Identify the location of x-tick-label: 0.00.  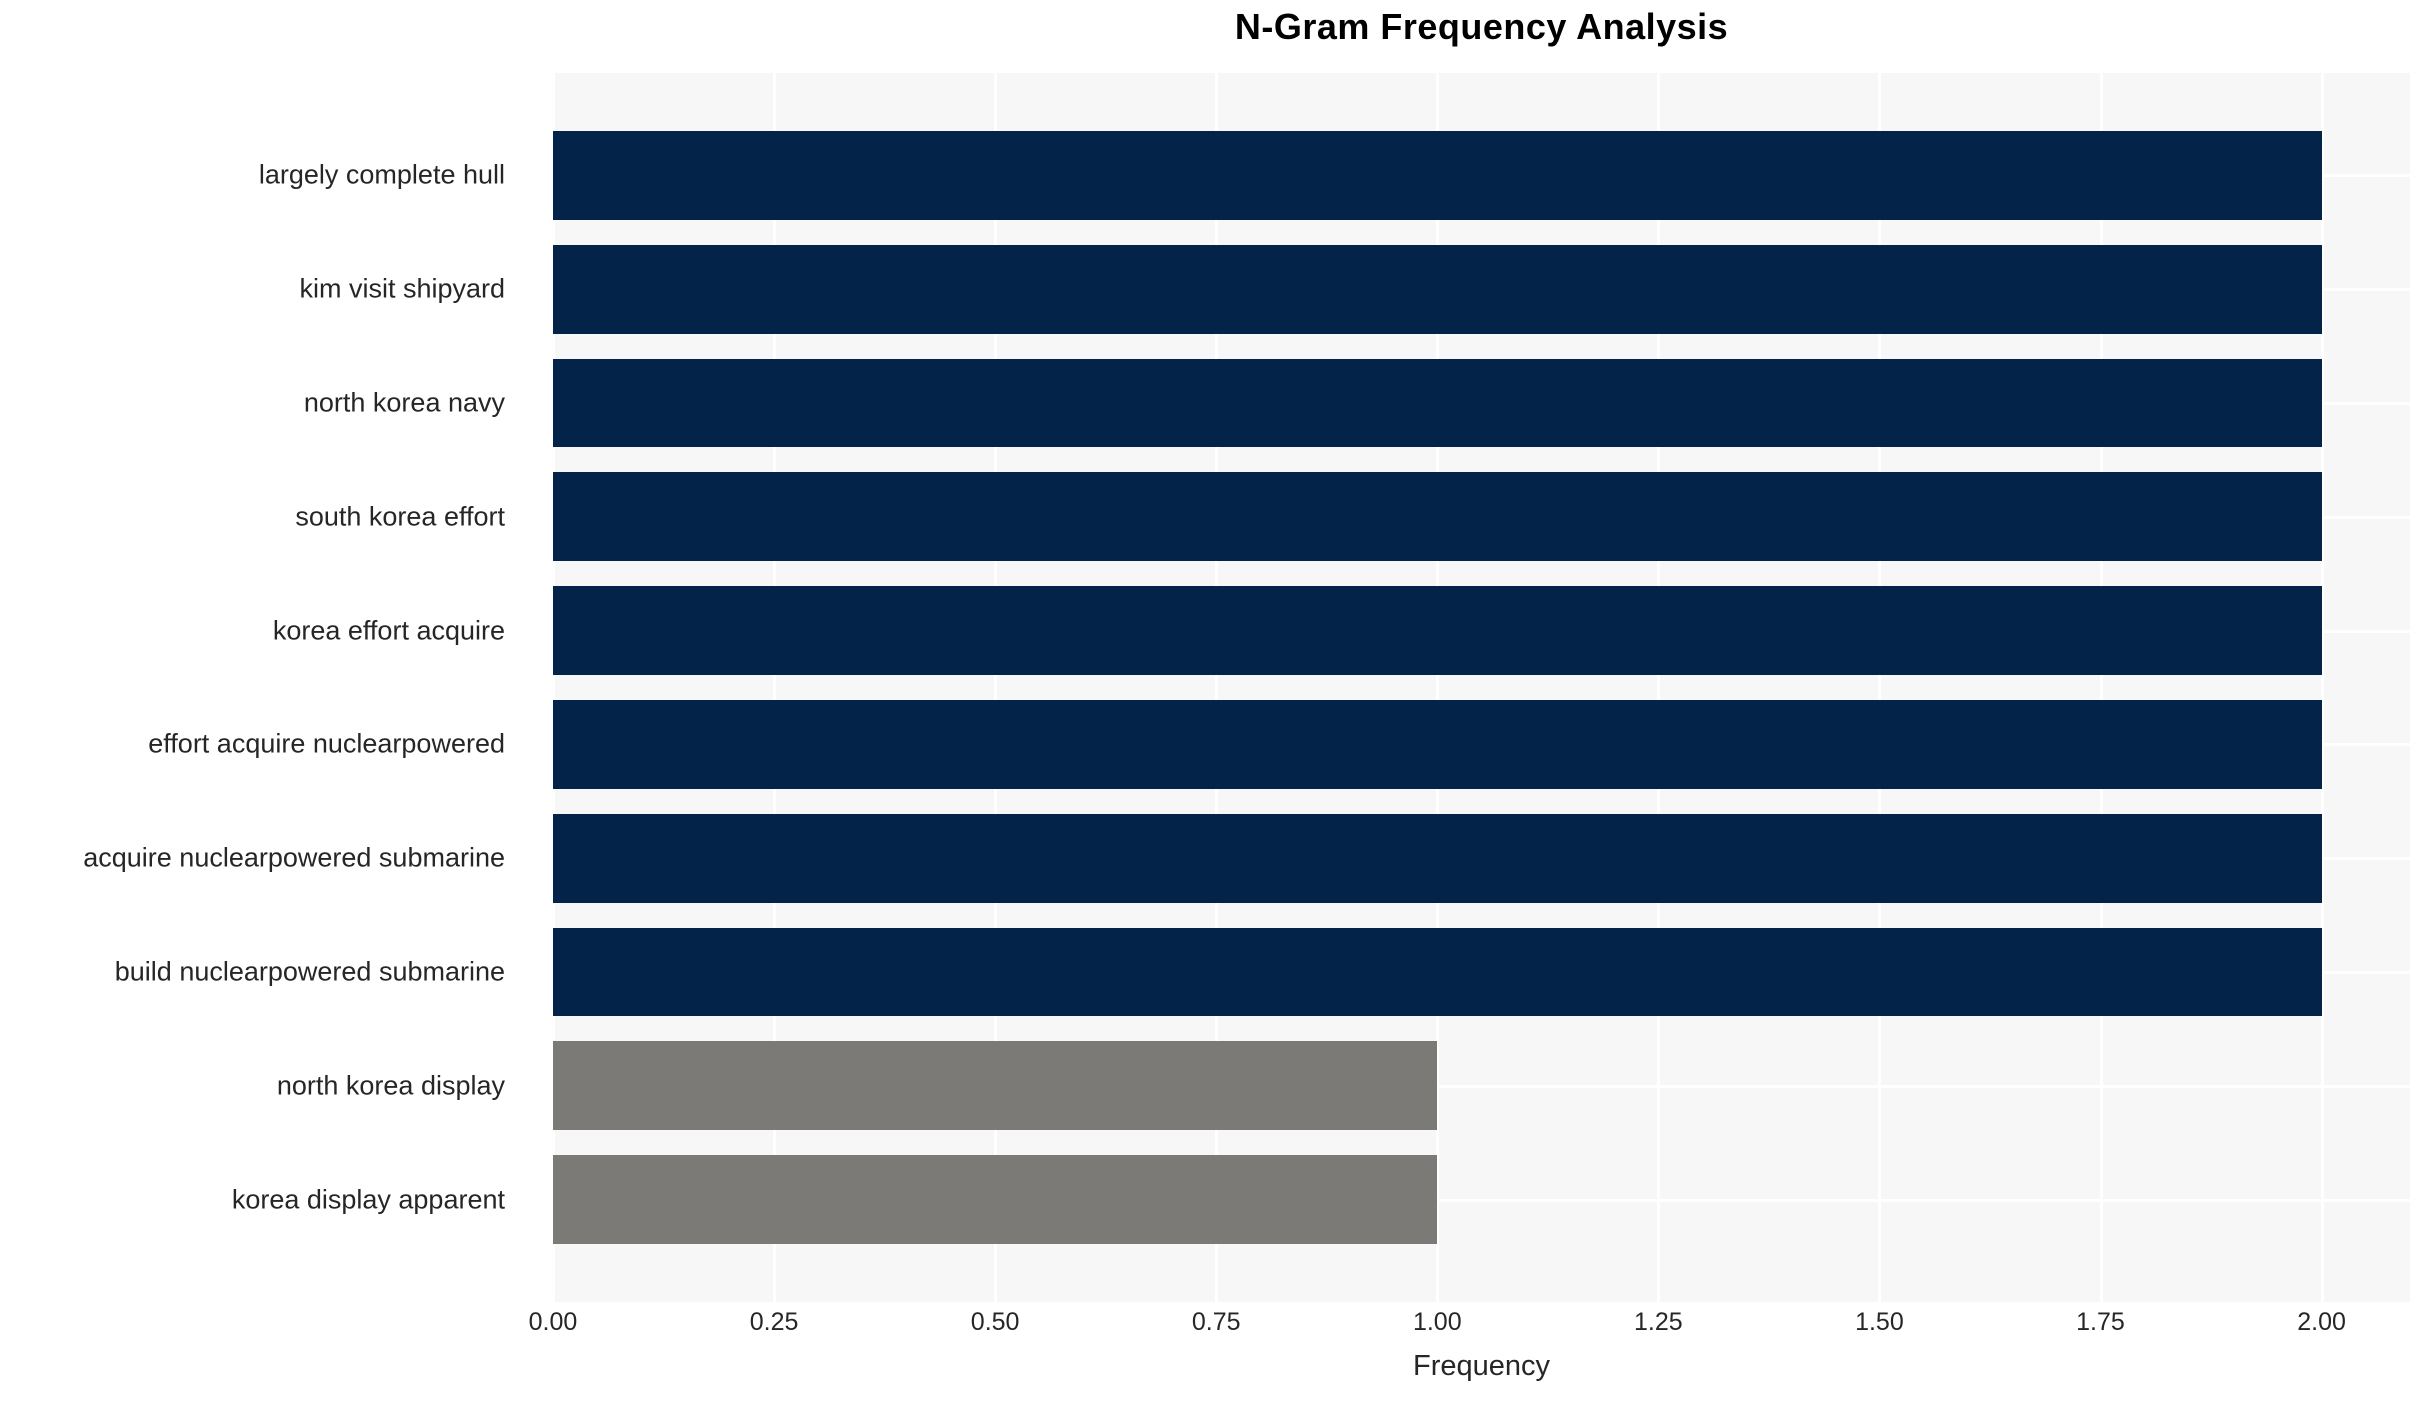
(553, 1322).